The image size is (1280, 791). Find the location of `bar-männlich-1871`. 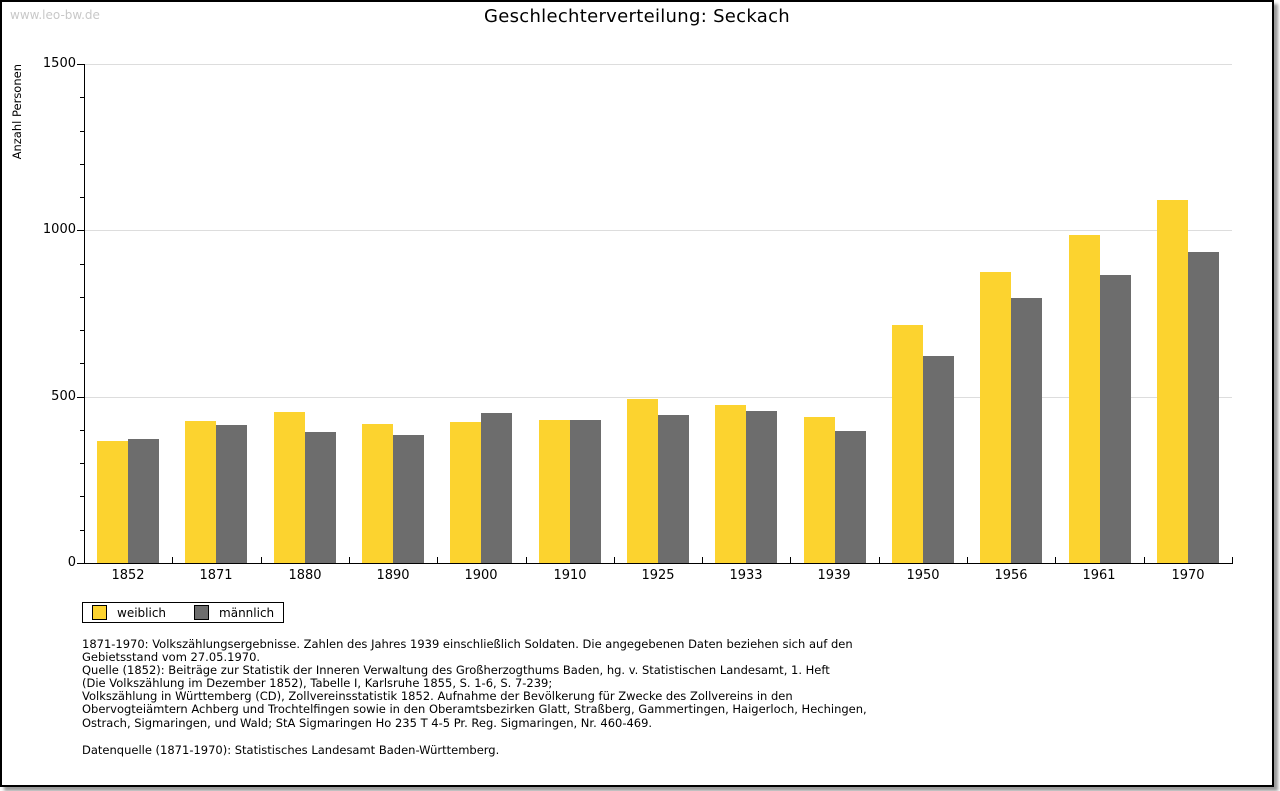

bar-männlich-1871 is located at coordinates (231, 494).